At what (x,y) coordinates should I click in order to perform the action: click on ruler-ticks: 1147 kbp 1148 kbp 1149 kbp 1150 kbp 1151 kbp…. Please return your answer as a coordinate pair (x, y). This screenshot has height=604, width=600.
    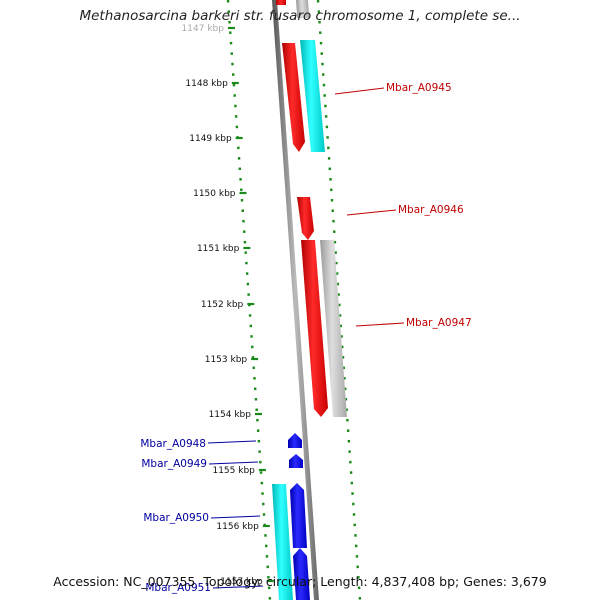
    Looking at the image, I should click on (228, 305).